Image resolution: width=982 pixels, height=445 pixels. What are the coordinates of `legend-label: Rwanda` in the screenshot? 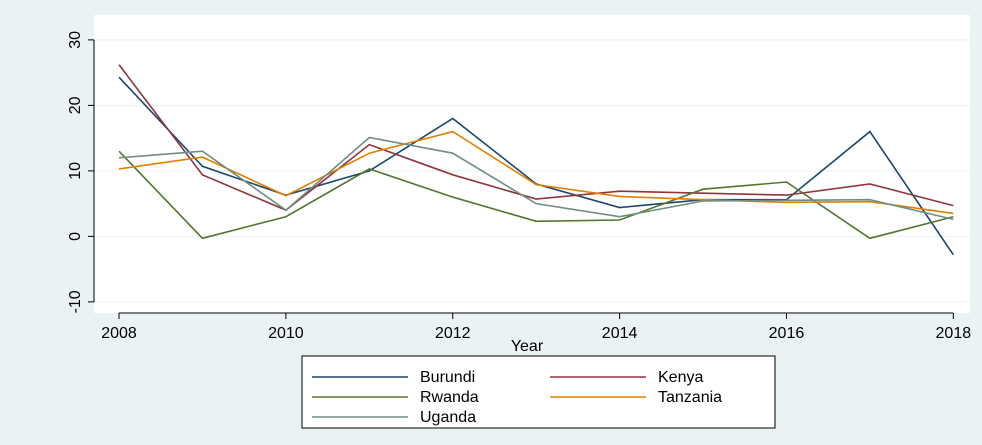 It's located at (449, 397).